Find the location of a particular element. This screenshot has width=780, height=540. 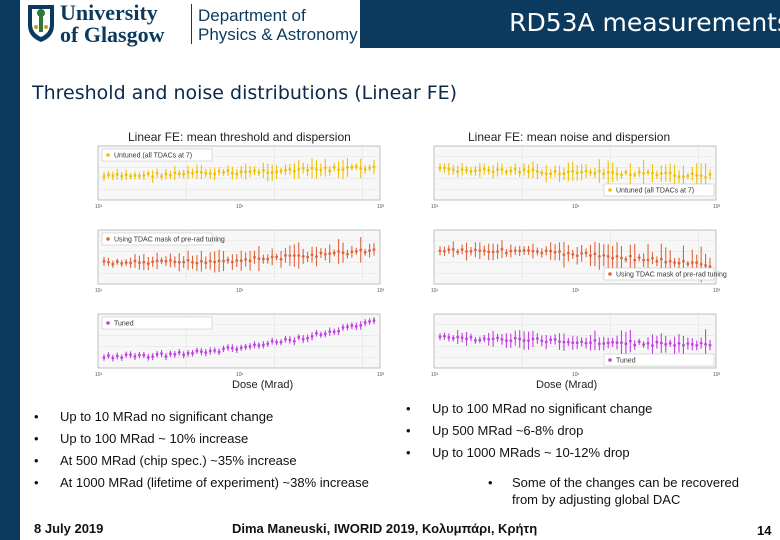

legend-label: Using TDAC mask of pre-rad tuning is located at coordinates (671, 275).